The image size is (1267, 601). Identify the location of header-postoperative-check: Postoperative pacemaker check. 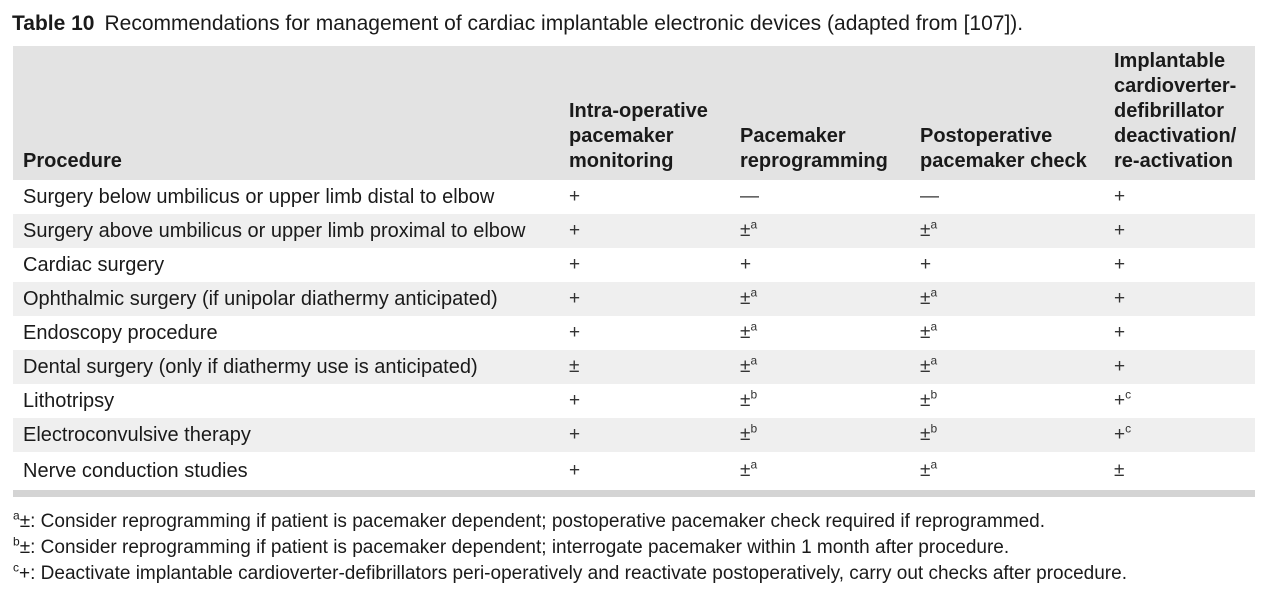
(1003, 148).